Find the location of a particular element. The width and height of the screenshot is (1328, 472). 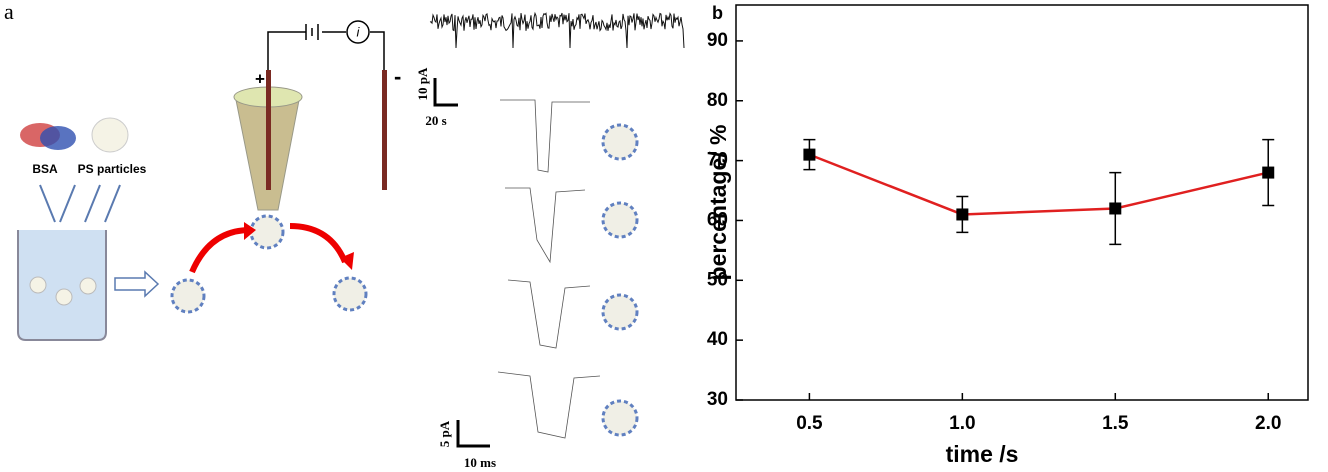

panel-label: a is located at coordinates (9, 12).